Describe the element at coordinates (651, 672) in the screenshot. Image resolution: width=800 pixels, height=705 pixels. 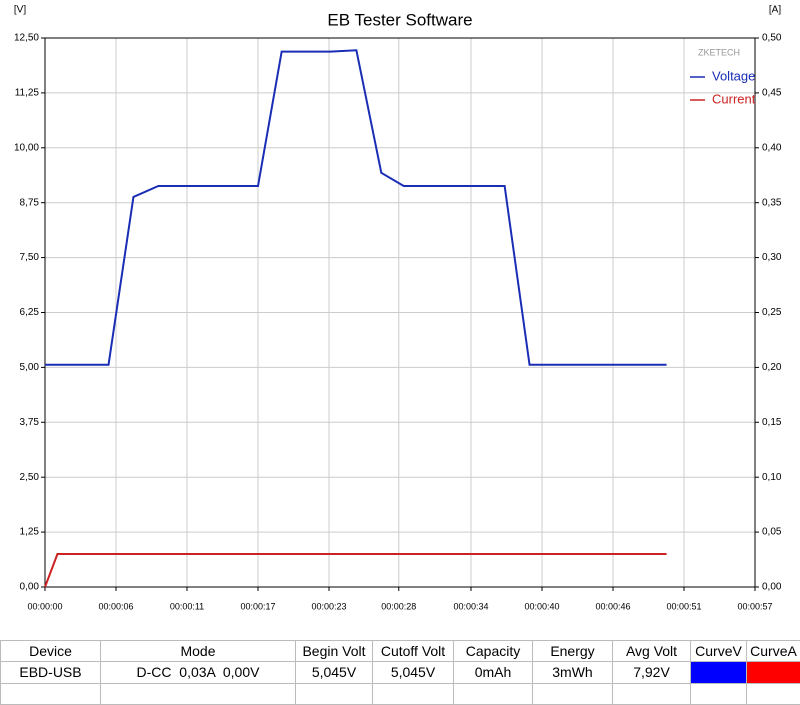
I see `data-cell: 7,92V` at that location.